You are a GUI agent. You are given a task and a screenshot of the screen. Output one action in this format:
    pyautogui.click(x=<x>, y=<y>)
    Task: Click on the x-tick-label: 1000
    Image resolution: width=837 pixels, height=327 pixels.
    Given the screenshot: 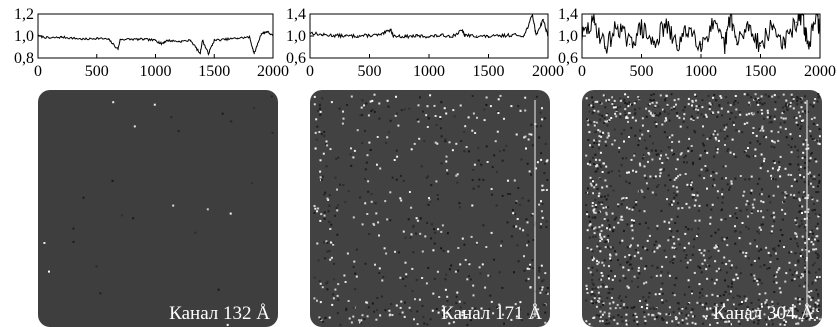 What is the action you would take?
    pyautogui.click(x=429, y=71)
    